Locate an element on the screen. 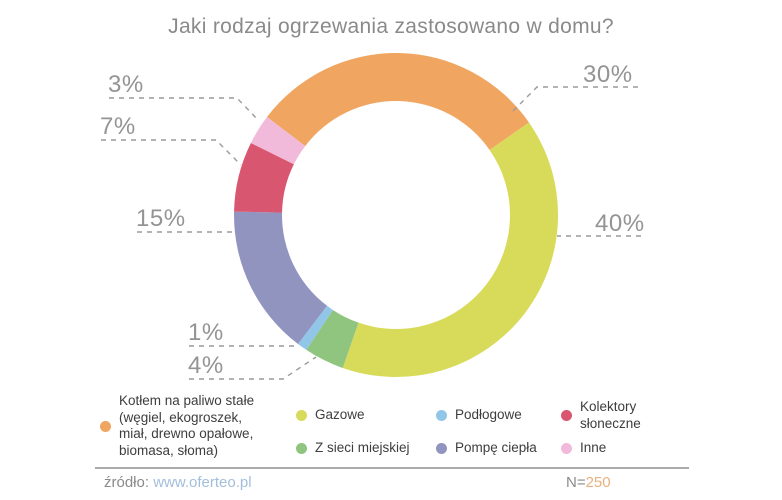 The height and width of the screenshot is (500, 782). legend-dot-pompe-ciepla is located at coordinates (441, 448).